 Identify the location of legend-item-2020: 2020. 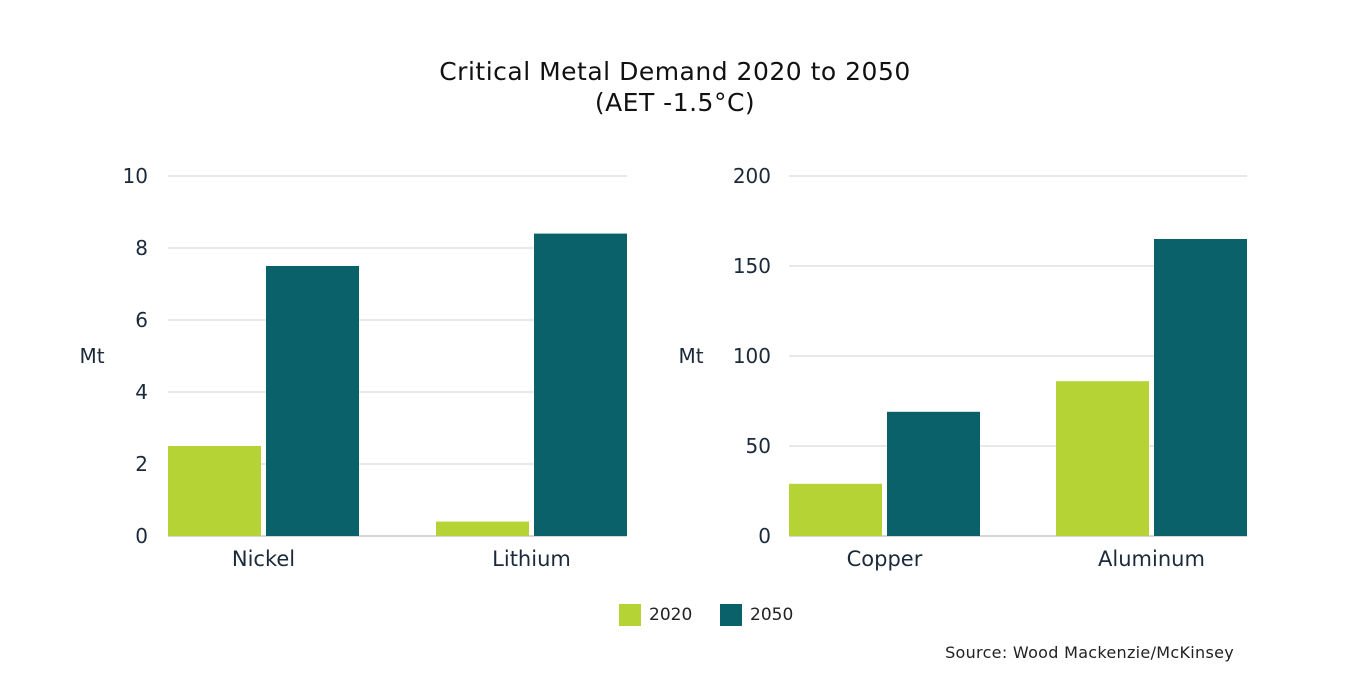
(655, 615).